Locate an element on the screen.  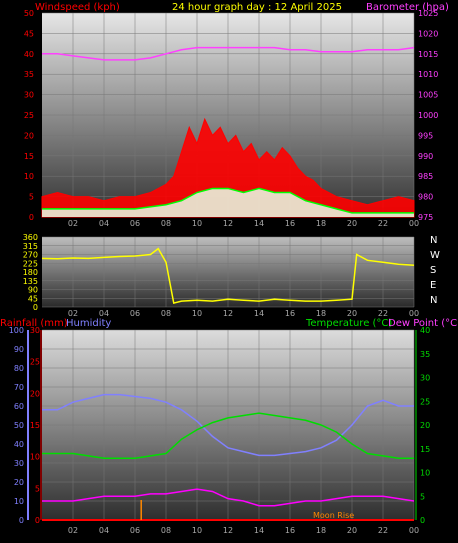
average-wind-area is located at coordinates (228, 202).